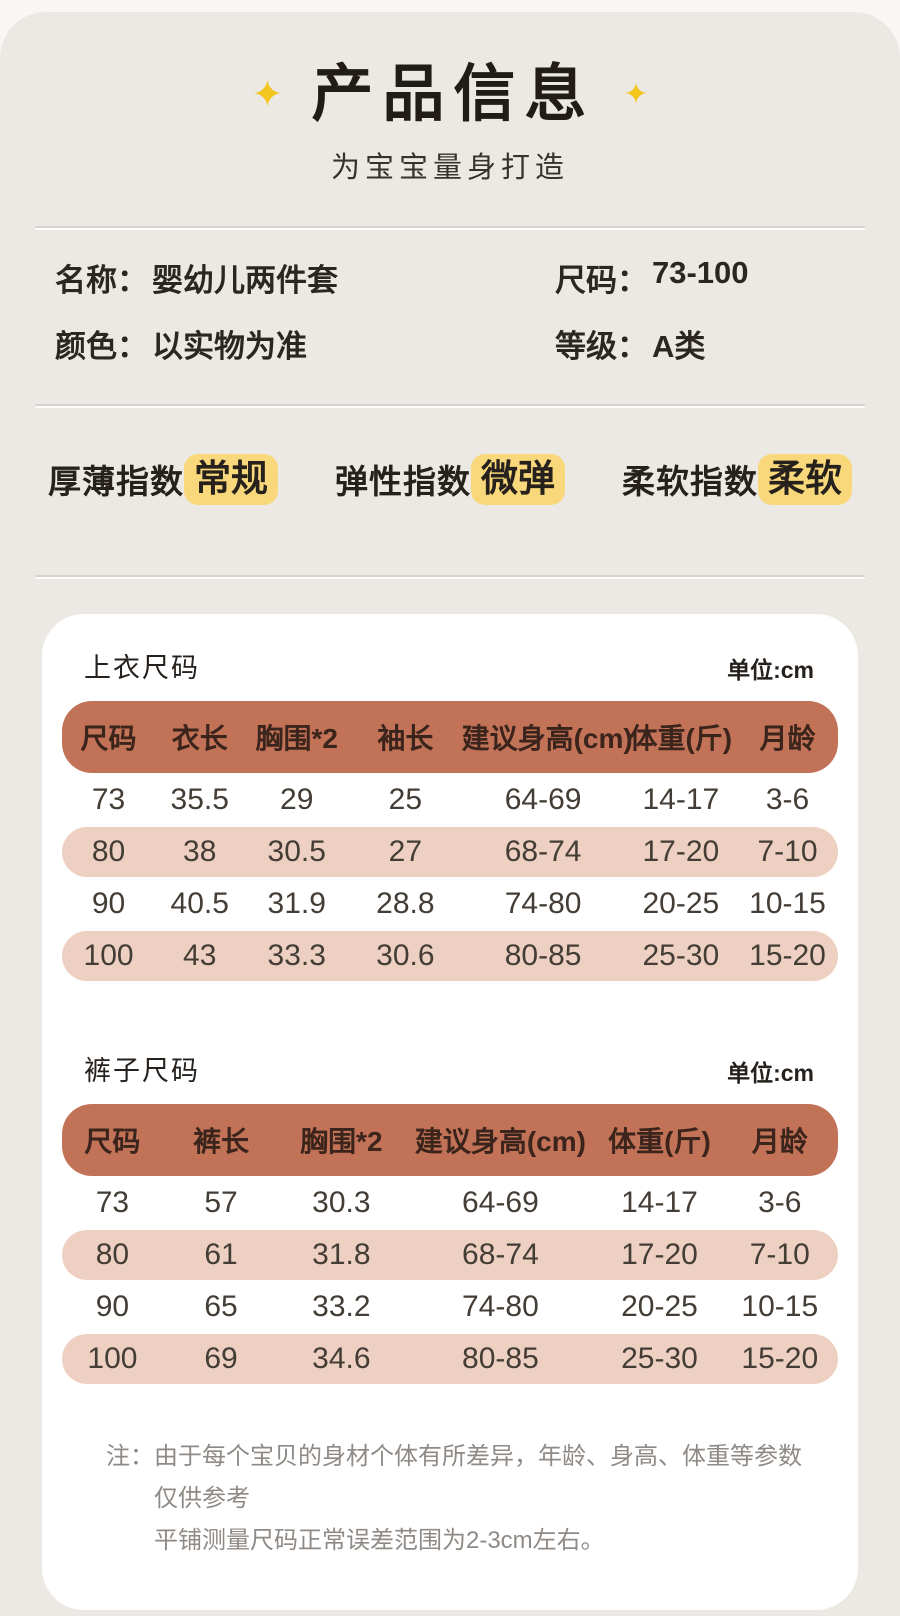 This screenshot has height=1616, width=900. I want to click on info-name: 名称： 婴幼儿两件套, so click(305, 277).